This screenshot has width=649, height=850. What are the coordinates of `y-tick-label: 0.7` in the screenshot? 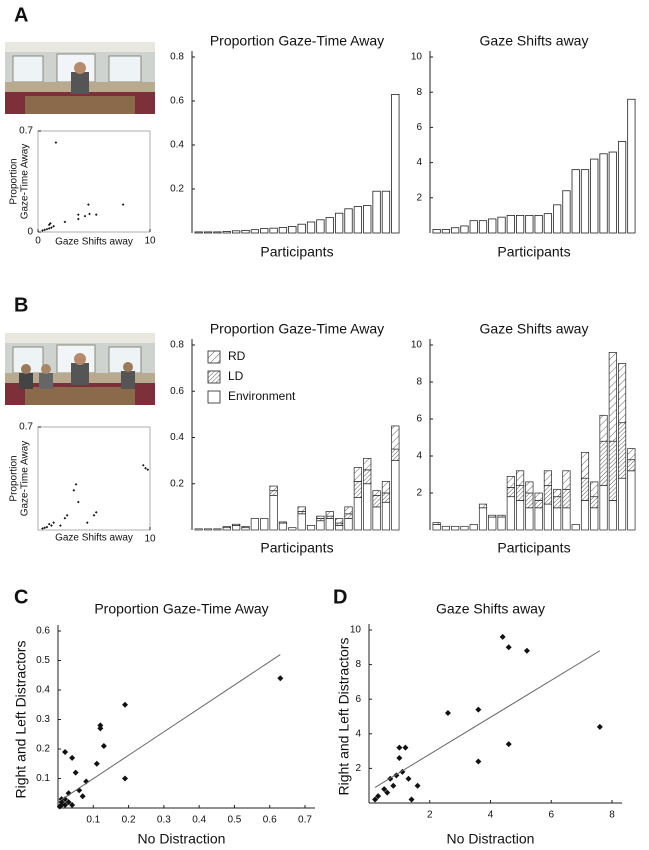 It's located at (26, 427).